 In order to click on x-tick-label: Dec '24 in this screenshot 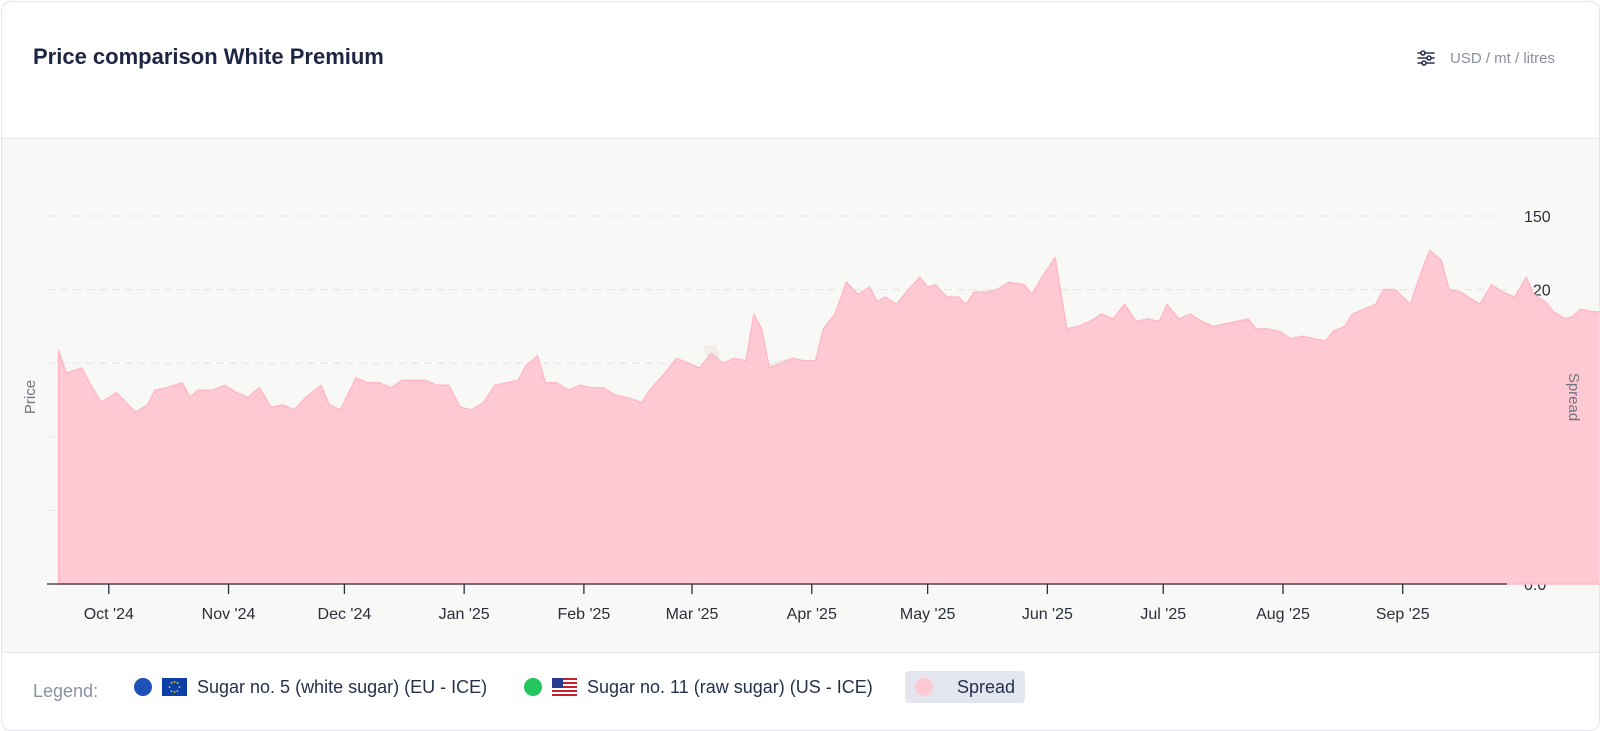, I will do `click(345, 614)`.